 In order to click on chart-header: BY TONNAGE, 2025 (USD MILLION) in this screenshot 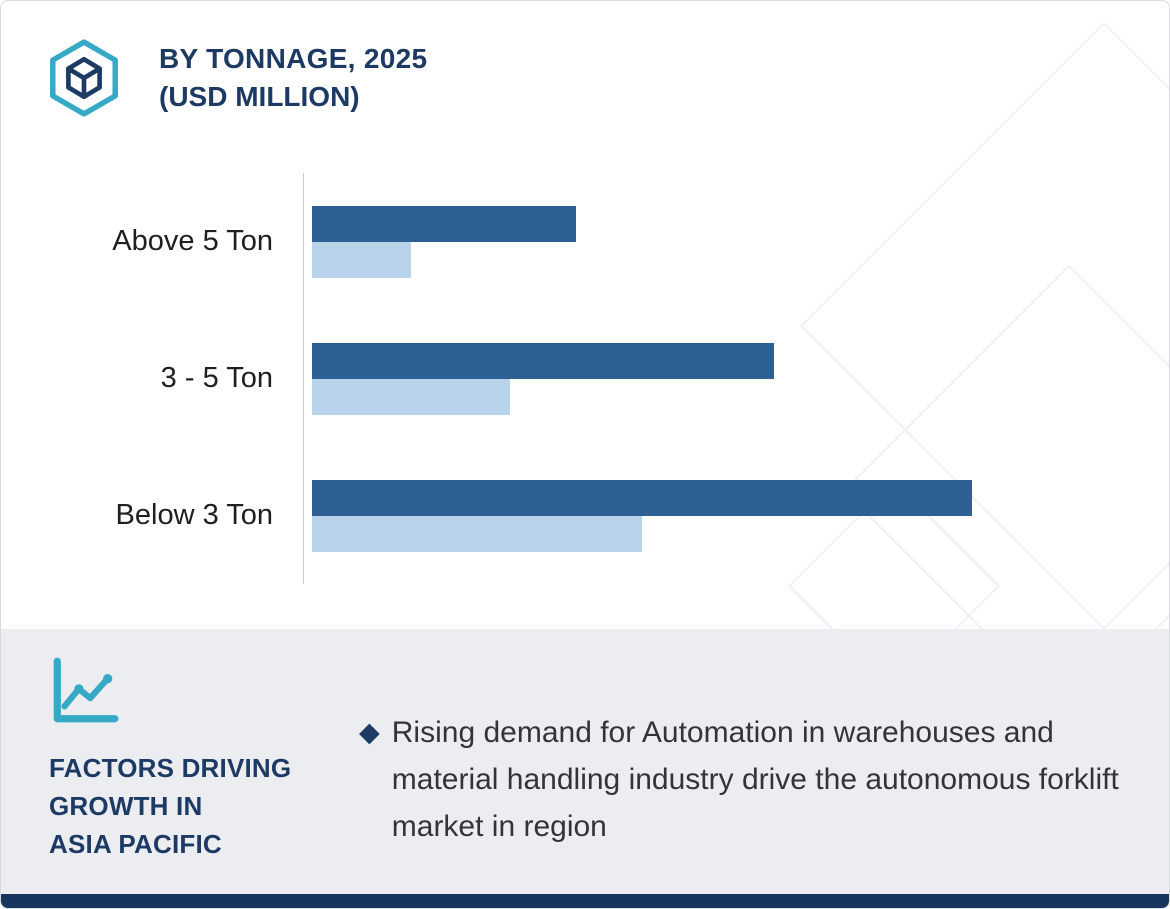, I will do `click(236, 78)`.